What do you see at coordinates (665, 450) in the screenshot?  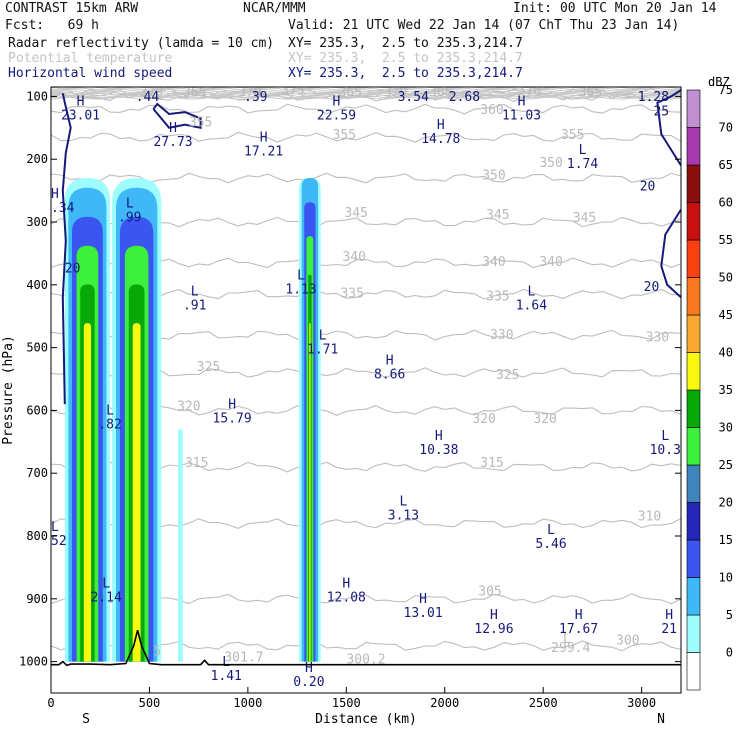 I see `wind-extremum-value: 10.3` at bounding box center [665, 450].